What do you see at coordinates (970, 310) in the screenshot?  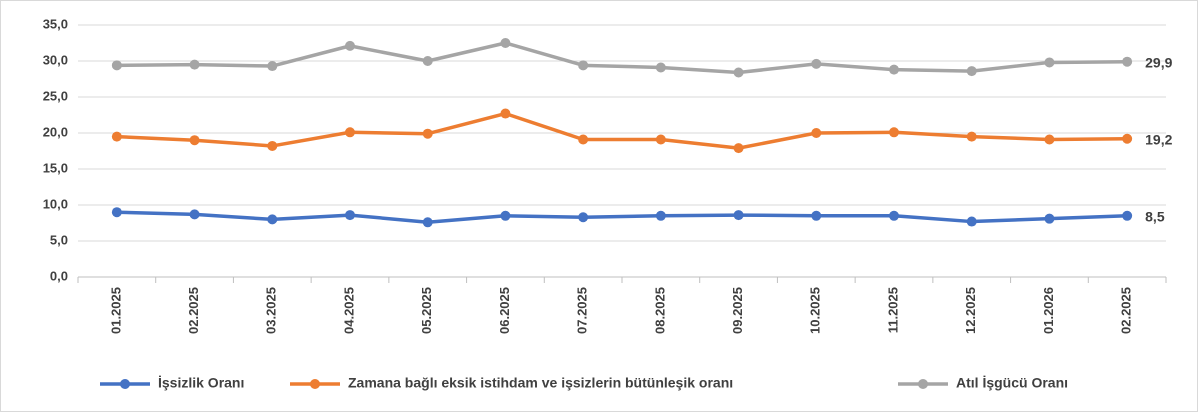 I see `x-tick-label: 12.2025` at bounding box center [970, 310].